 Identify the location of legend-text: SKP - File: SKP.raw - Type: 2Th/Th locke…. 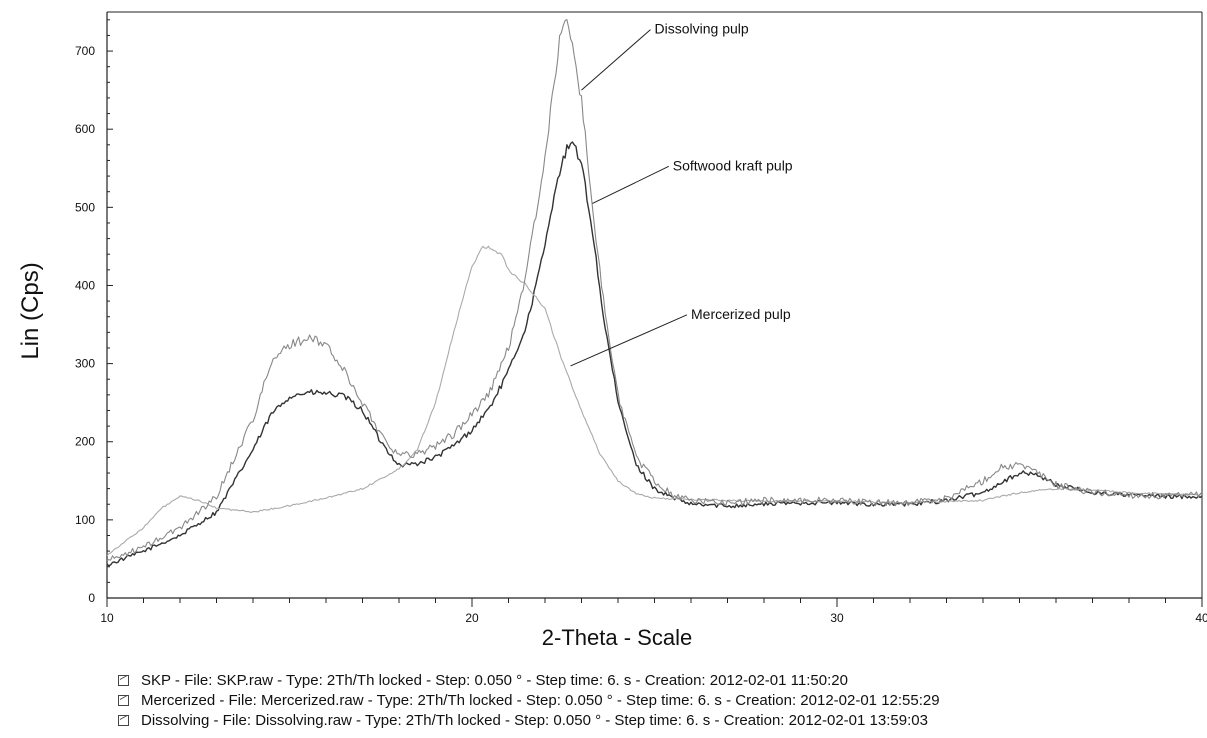
(494, 680).